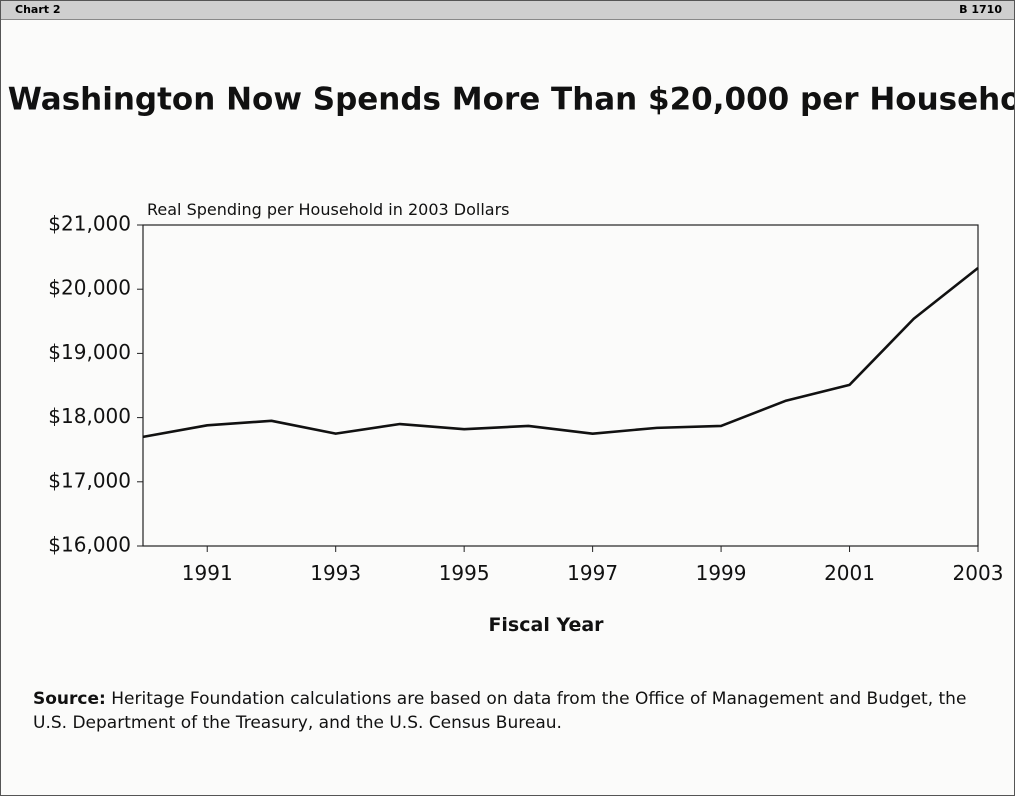  Describe the element at coordinates (69, 699) in the screenshot. I see `source-label: Source:` at that location.